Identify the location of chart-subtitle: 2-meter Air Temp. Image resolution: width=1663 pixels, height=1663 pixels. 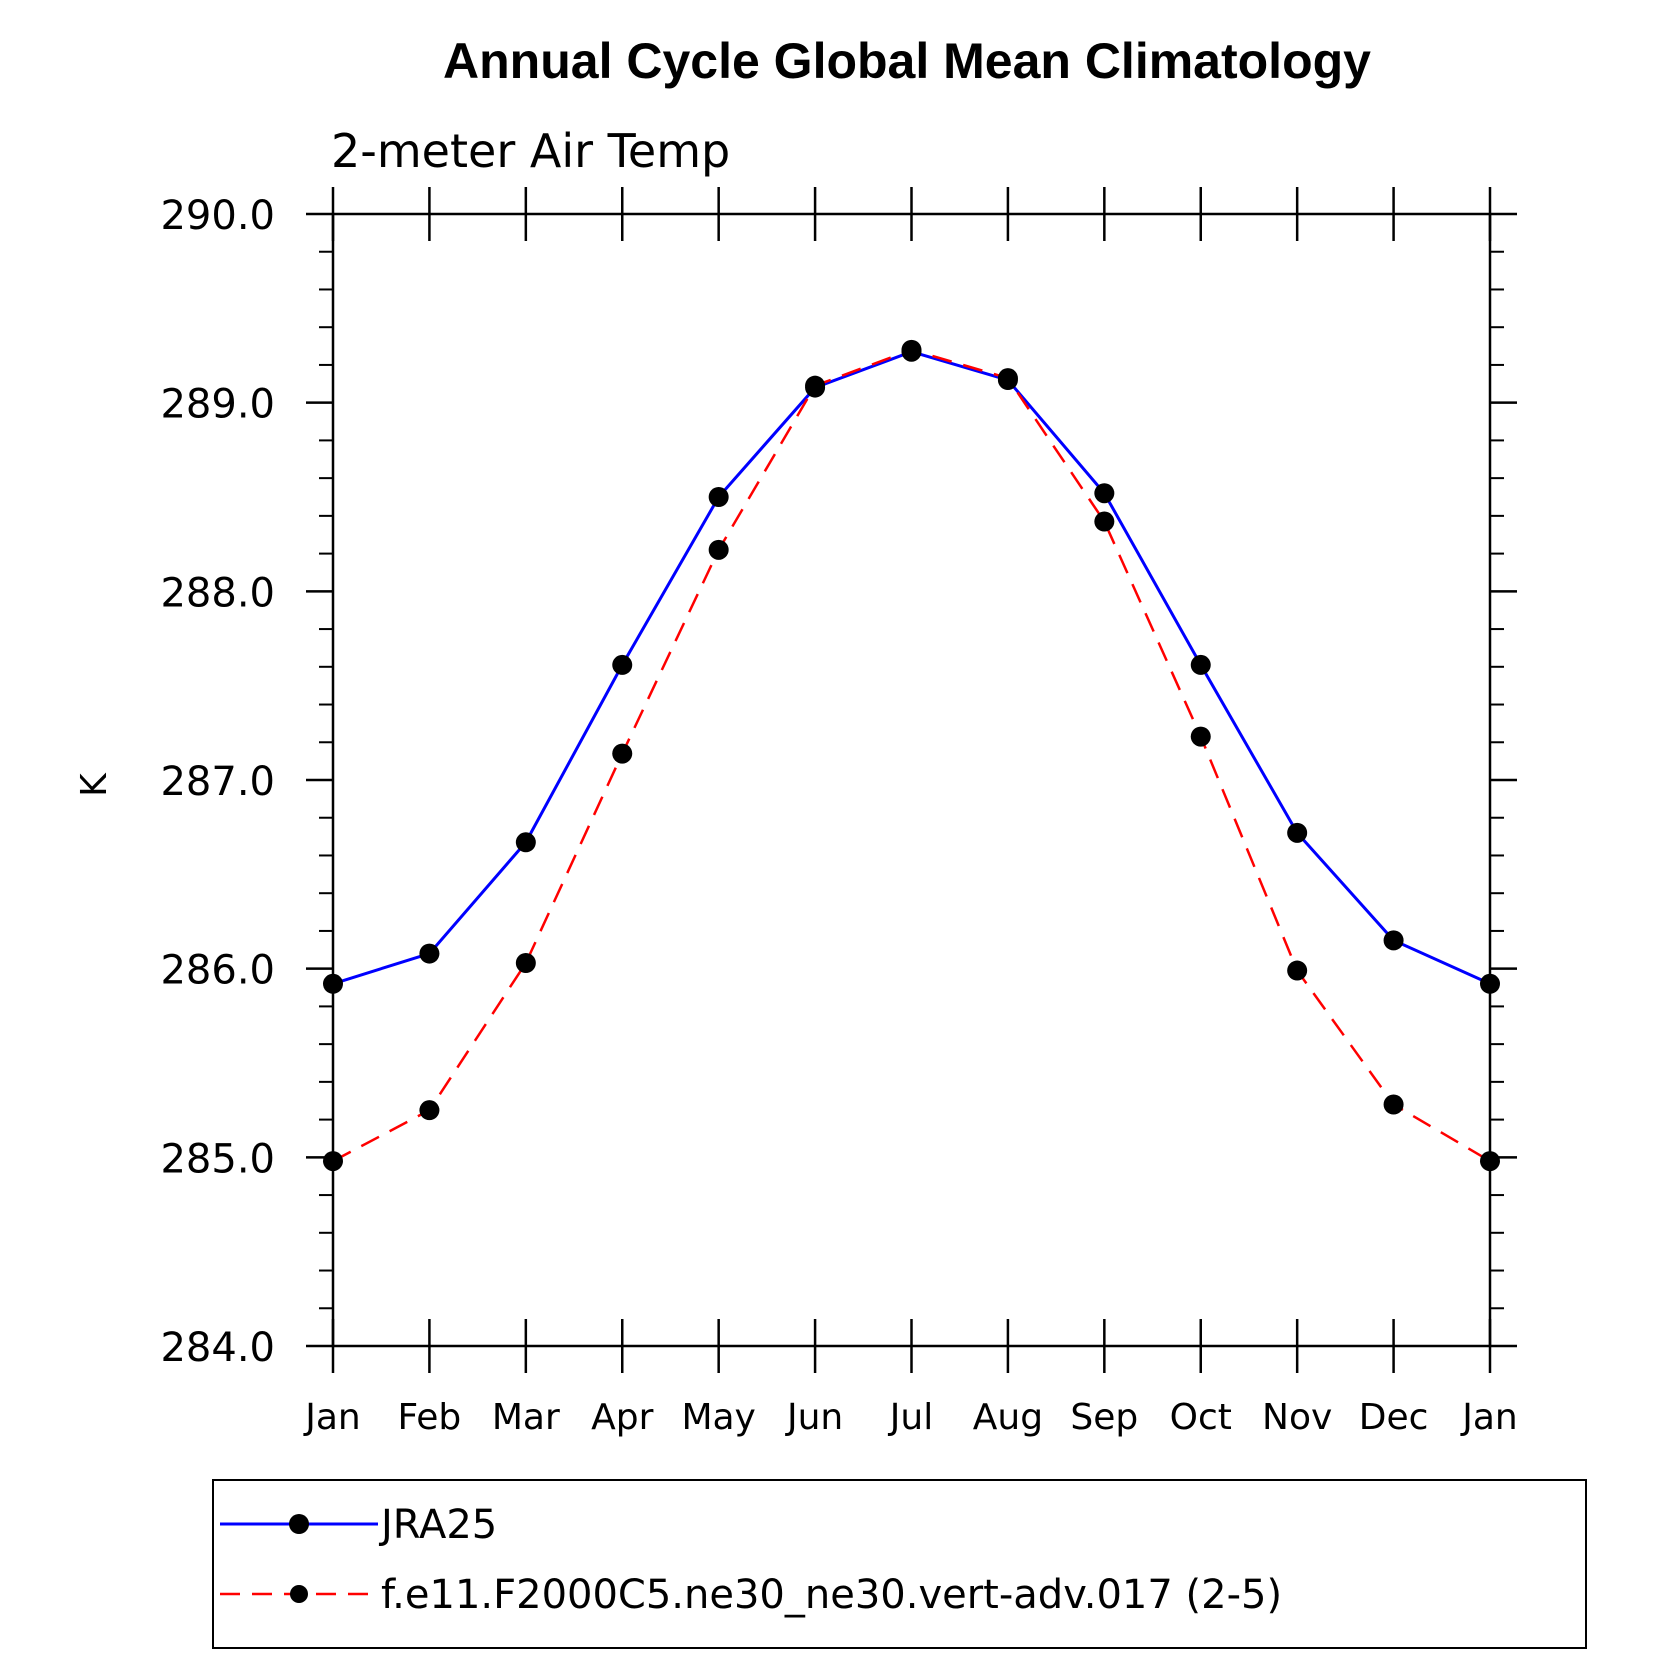
(530, 151).